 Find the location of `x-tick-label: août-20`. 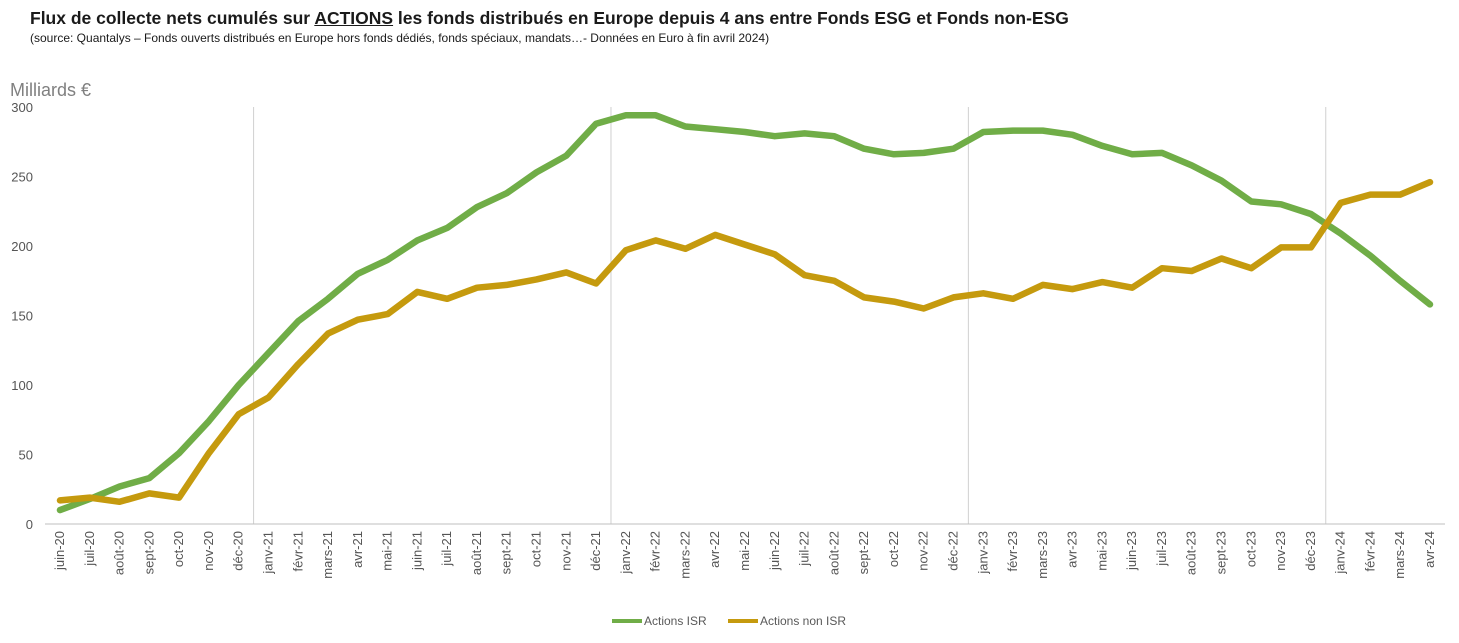

x-tick-label: août-20 is located at coordinates (119, 553).